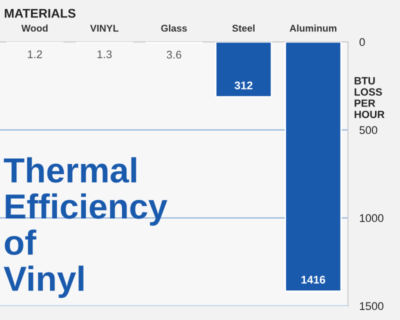 Image resolution: width=400 pixels, height=320 pixels. I want to click on x-tick-label: Steel, so click(243, 28).